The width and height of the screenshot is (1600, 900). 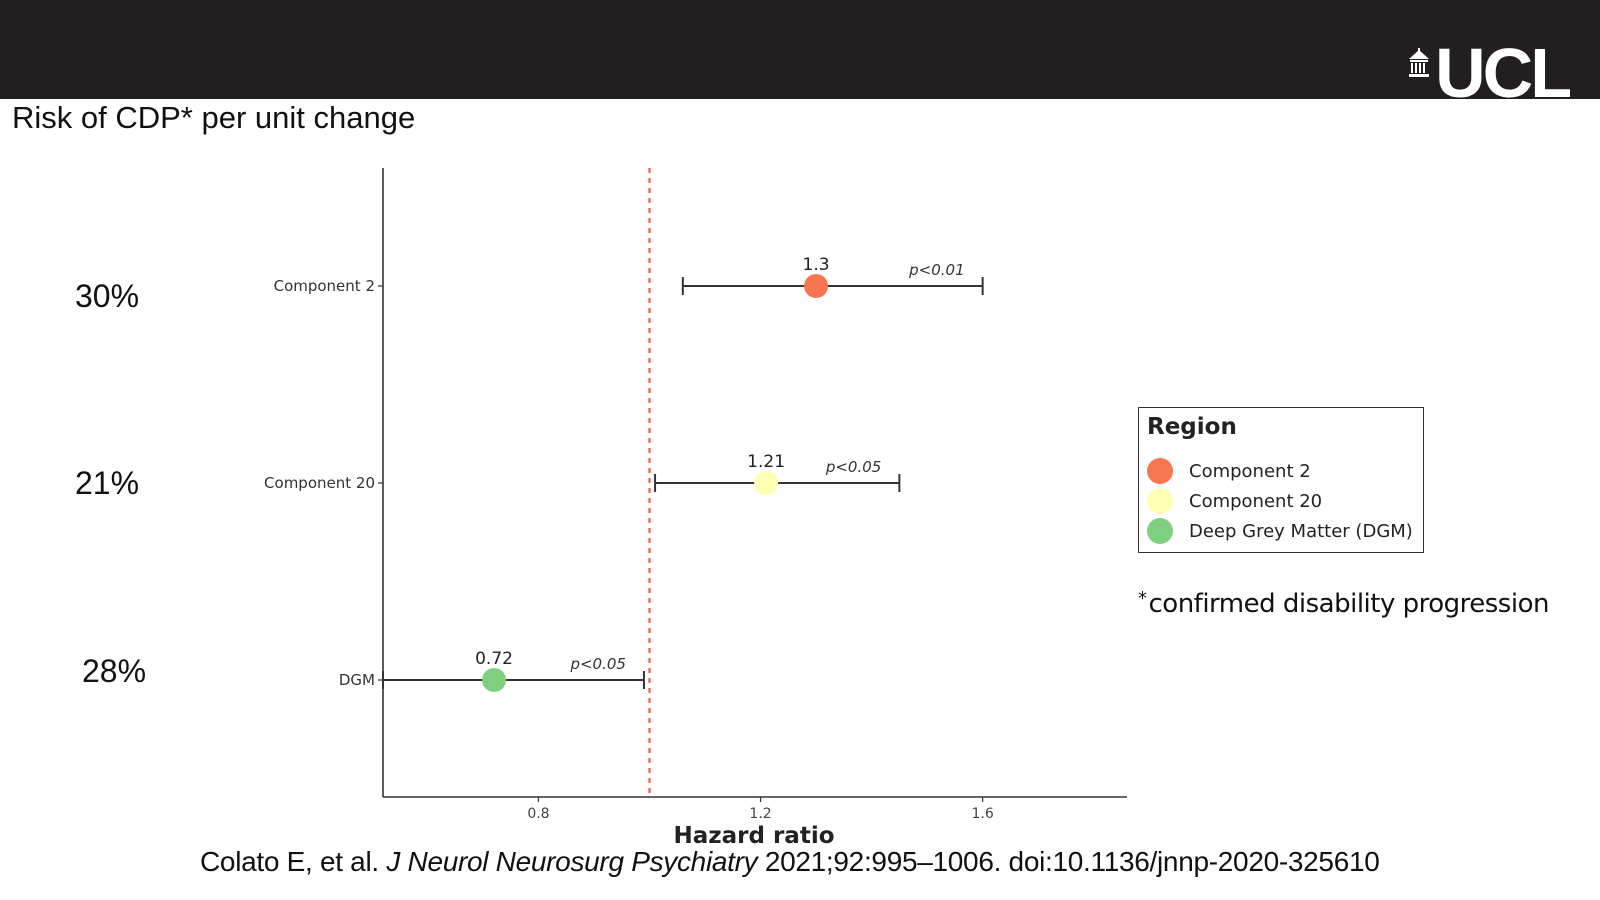 I want to click on estimate-label: 1.21, so click(x=766, y=462).